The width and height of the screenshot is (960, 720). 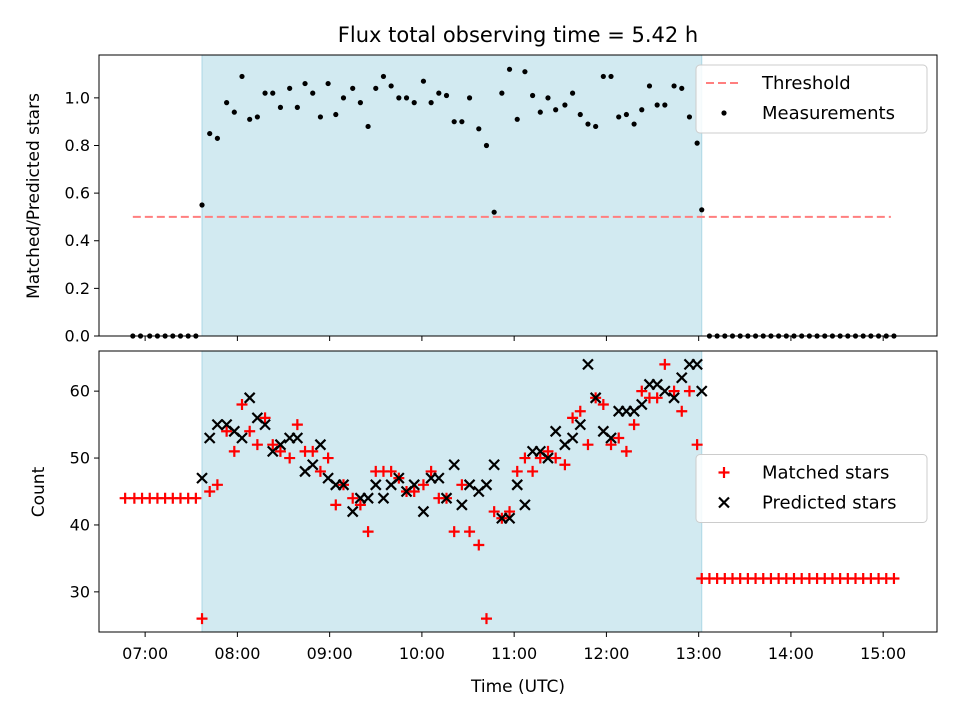 I want to click on chart-title: Flux total observing time = 5.42 h, so click(x=518, y=35).